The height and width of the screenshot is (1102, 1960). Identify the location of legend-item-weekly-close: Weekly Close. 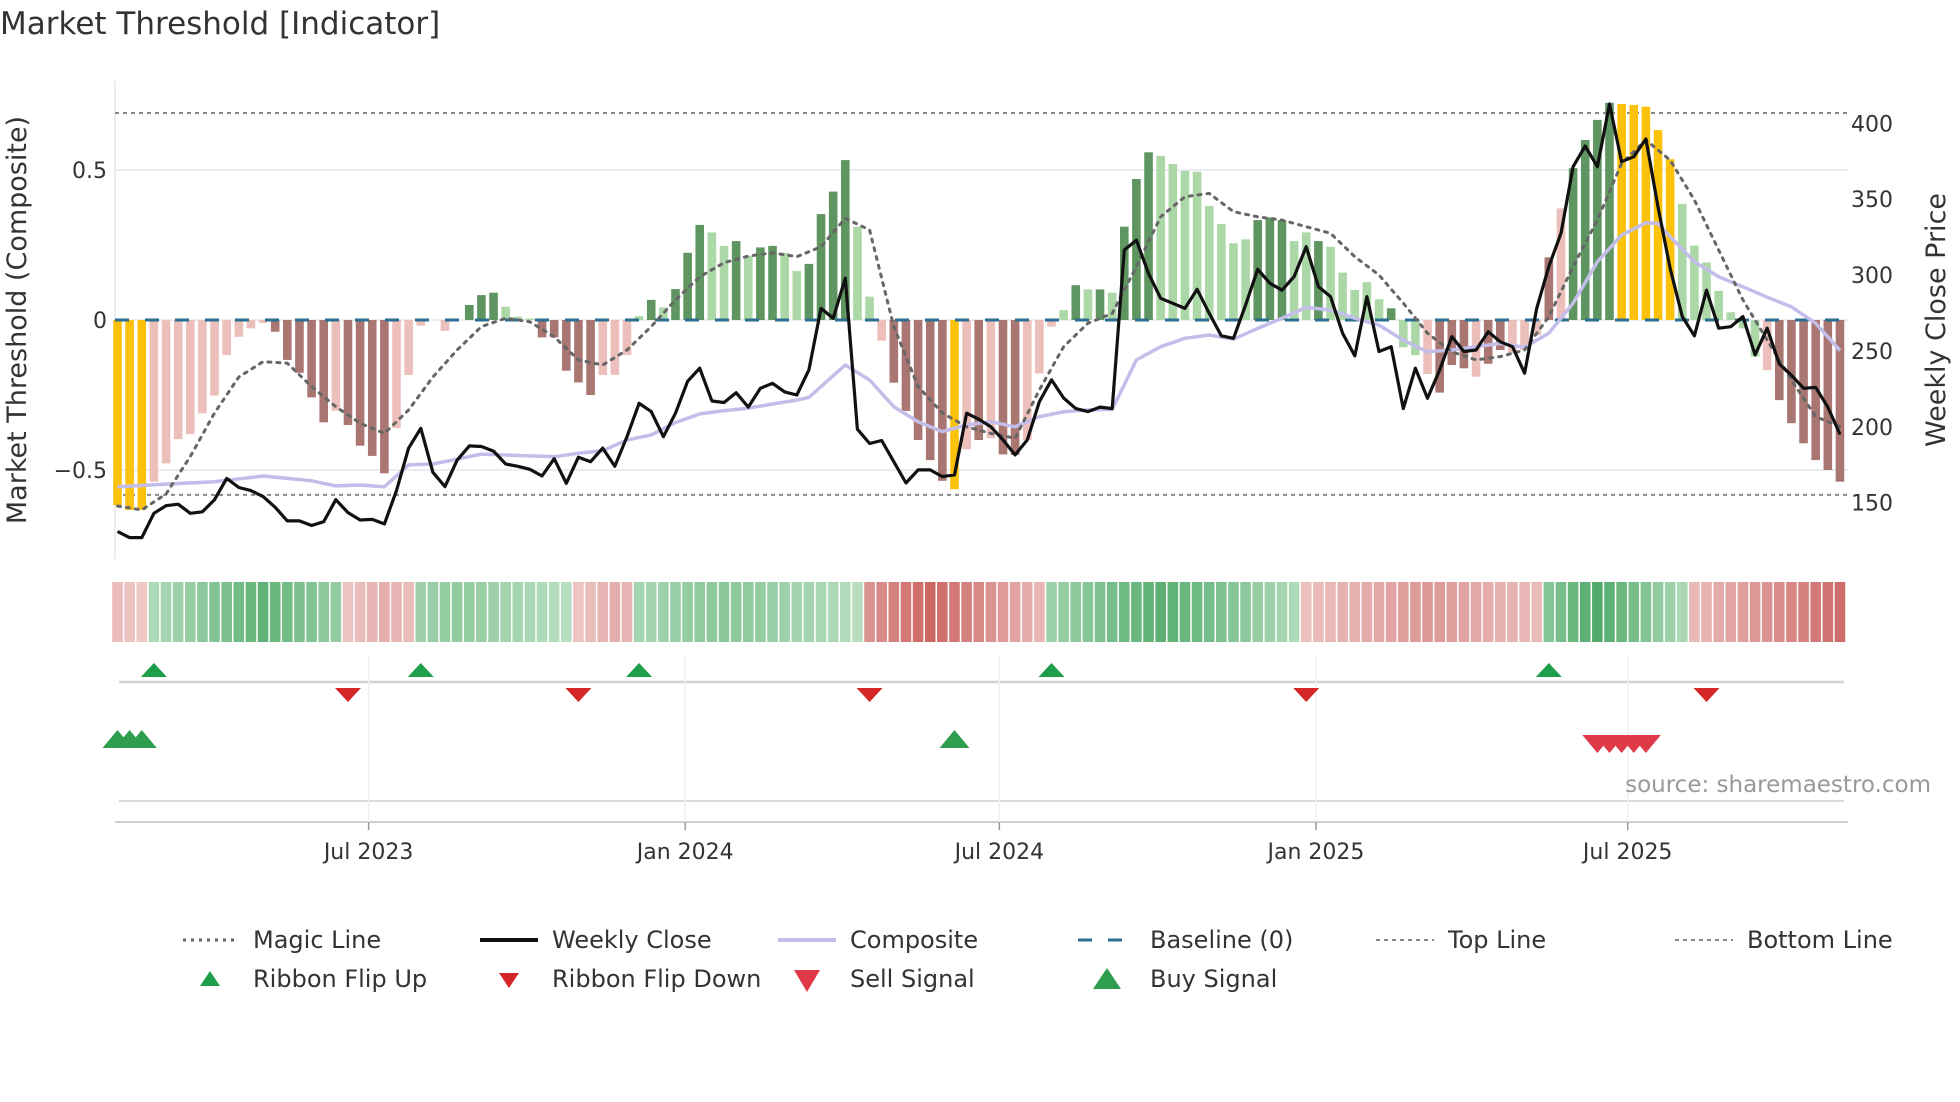
(596, 940).